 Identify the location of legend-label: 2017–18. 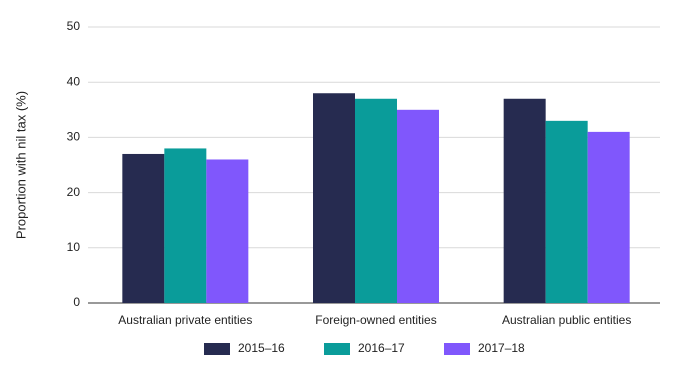
(501, 348).